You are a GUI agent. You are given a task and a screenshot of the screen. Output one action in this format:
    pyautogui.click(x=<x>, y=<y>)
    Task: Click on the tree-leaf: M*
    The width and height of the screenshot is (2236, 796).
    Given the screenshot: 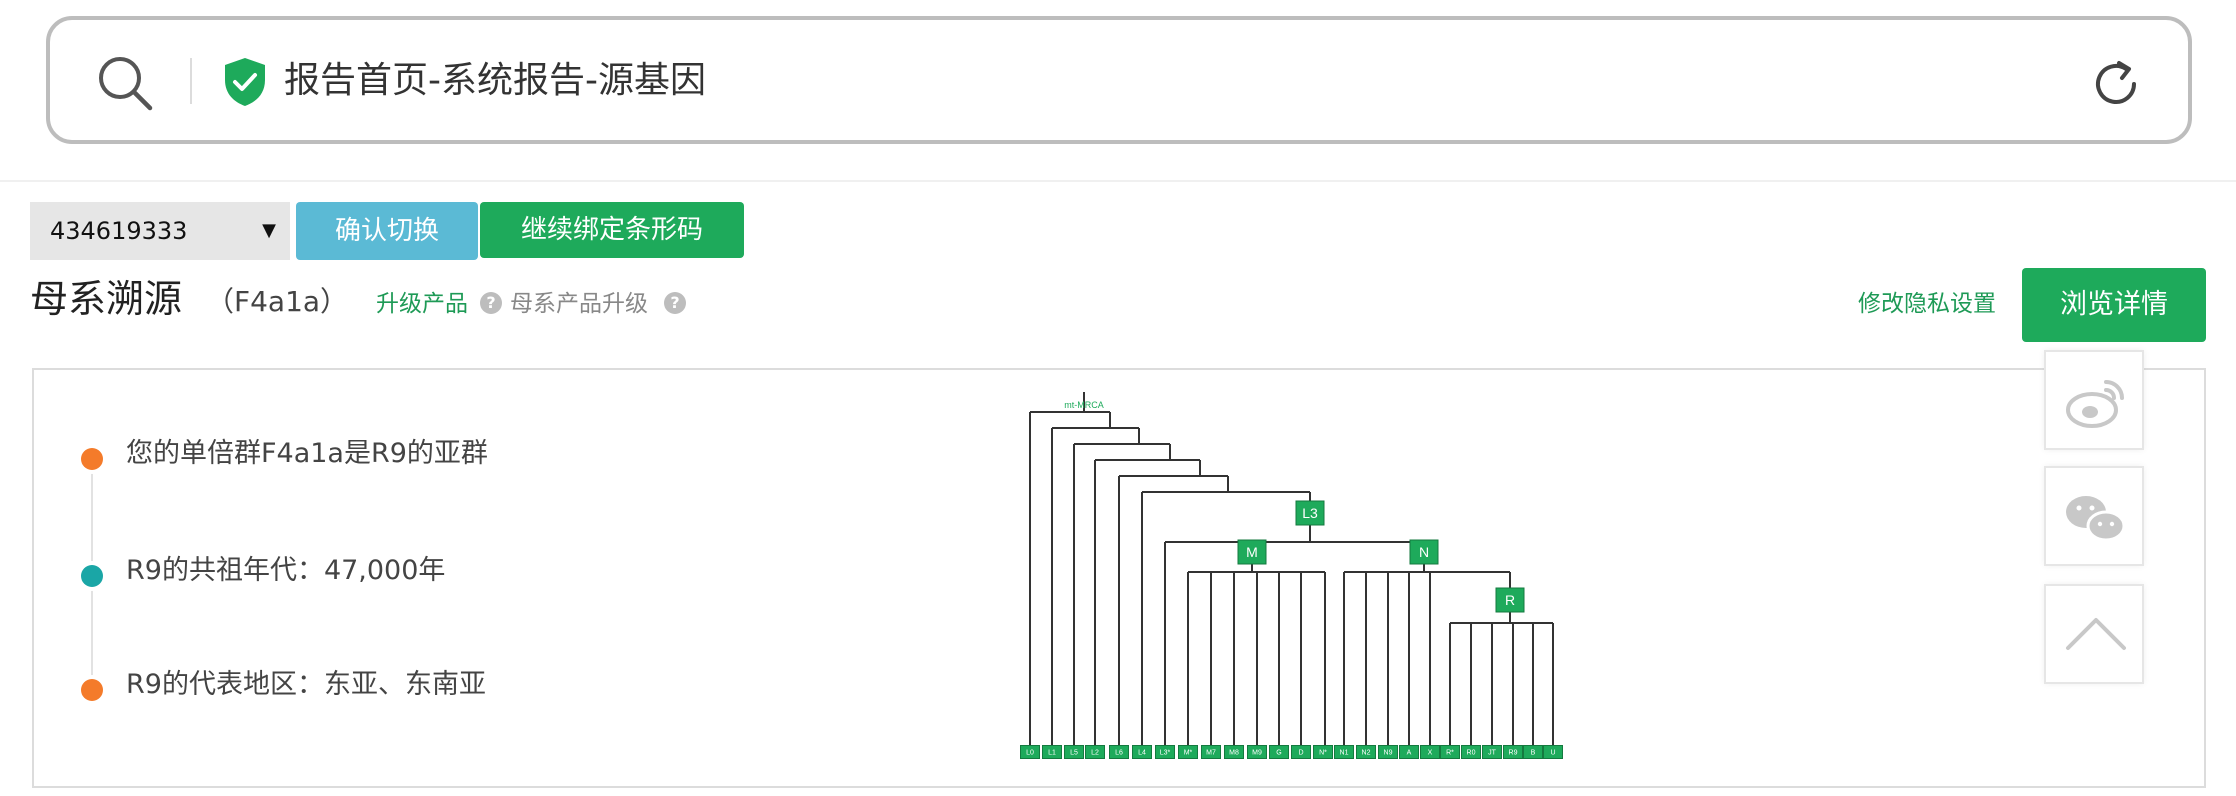 What is the action you would take?
    pyautogui.click(x=1188, y=752)
    